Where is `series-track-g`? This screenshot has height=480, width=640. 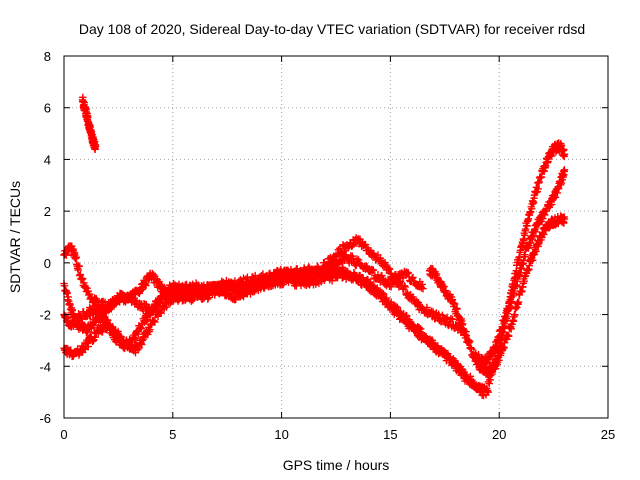 series-track-g is located at coordinates (520, 267).